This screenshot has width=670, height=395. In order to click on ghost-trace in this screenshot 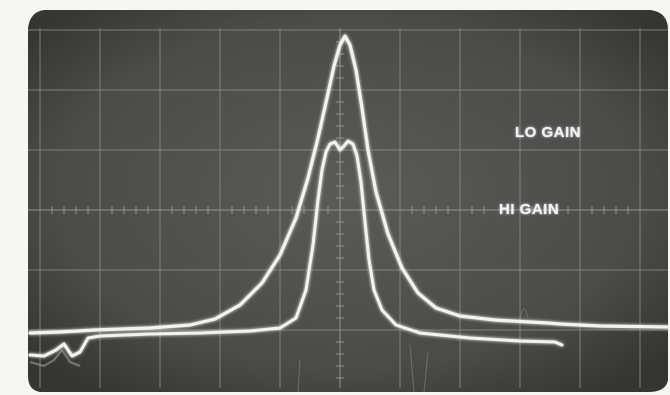, I will do `click(55, 357)`.